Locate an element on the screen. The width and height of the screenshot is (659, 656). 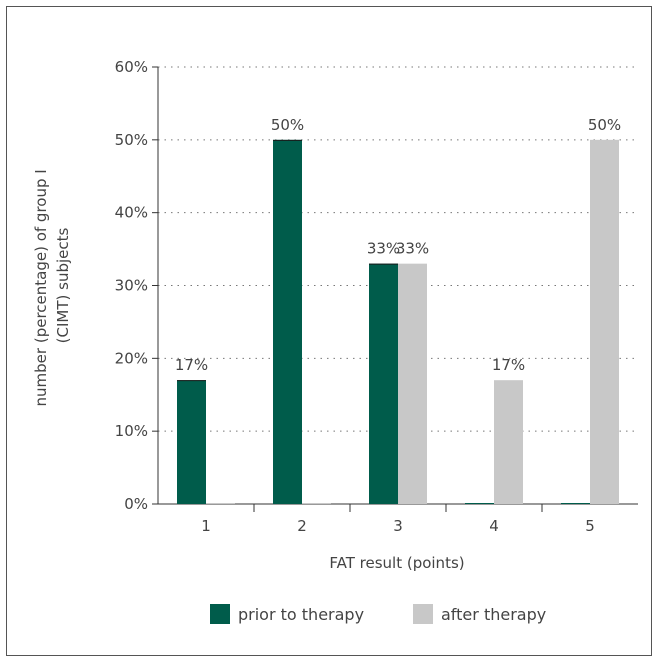
x-axis: 1 2 3 4 5 is located at coordinates (398, 519).